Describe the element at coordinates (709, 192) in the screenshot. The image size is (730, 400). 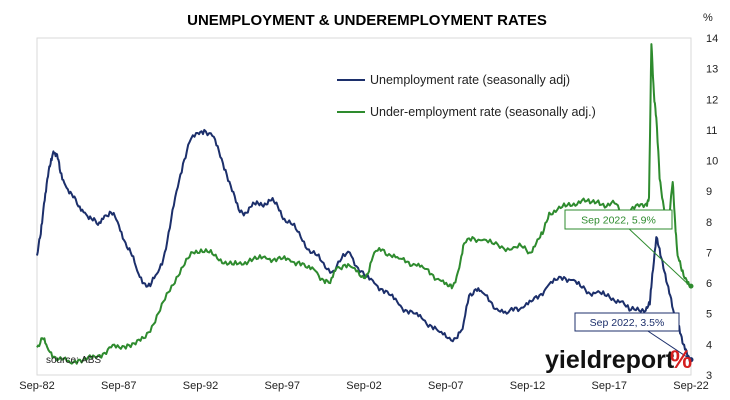
I see `y-tick-label: 9` at that location.